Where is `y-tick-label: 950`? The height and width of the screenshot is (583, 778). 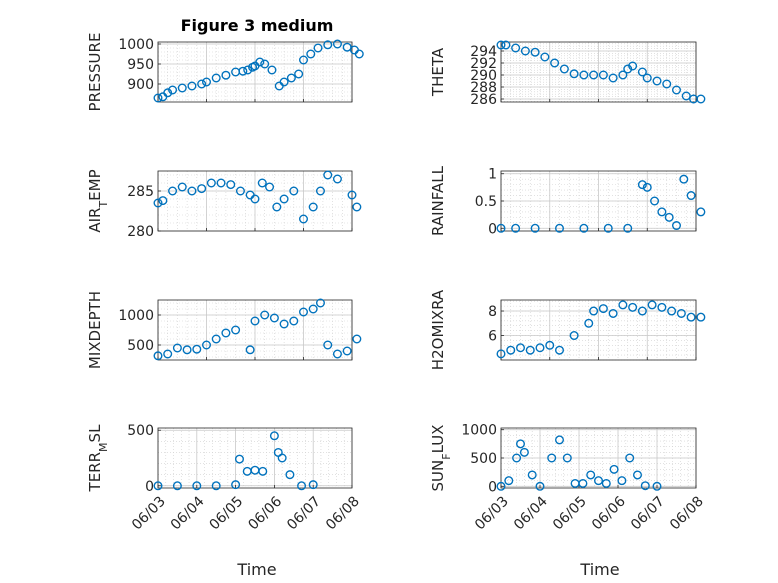
y-tick-label: 950 is located at coordinates (140, 65).